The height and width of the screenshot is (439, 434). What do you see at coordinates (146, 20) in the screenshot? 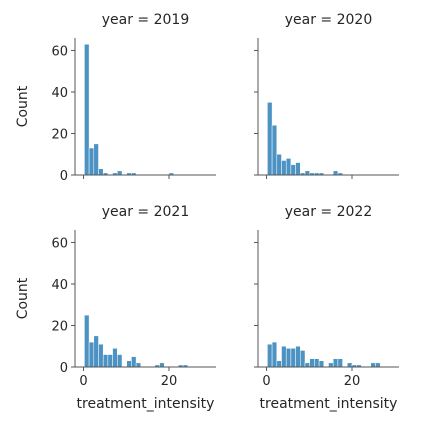
I see `panel-title: year = 2019` at bounding box center [146, 20].